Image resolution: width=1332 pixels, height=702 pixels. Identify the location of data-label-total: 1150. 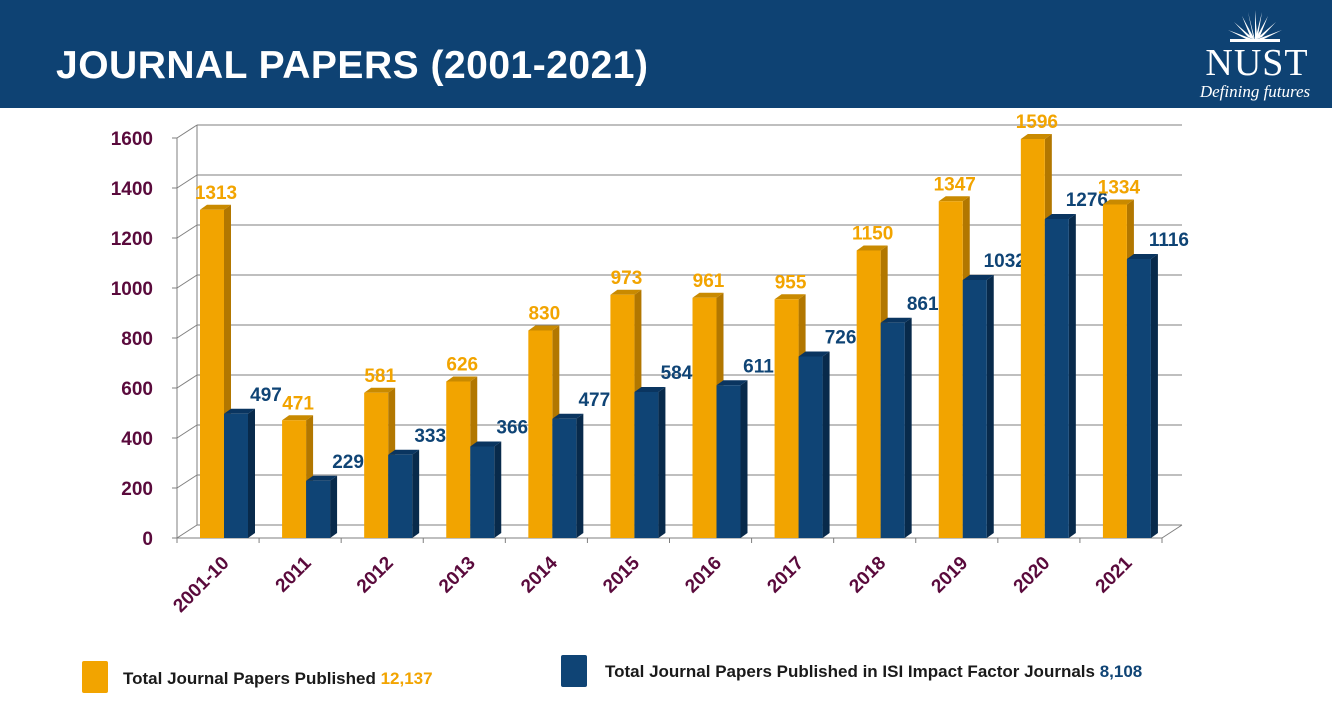
(872, 234).